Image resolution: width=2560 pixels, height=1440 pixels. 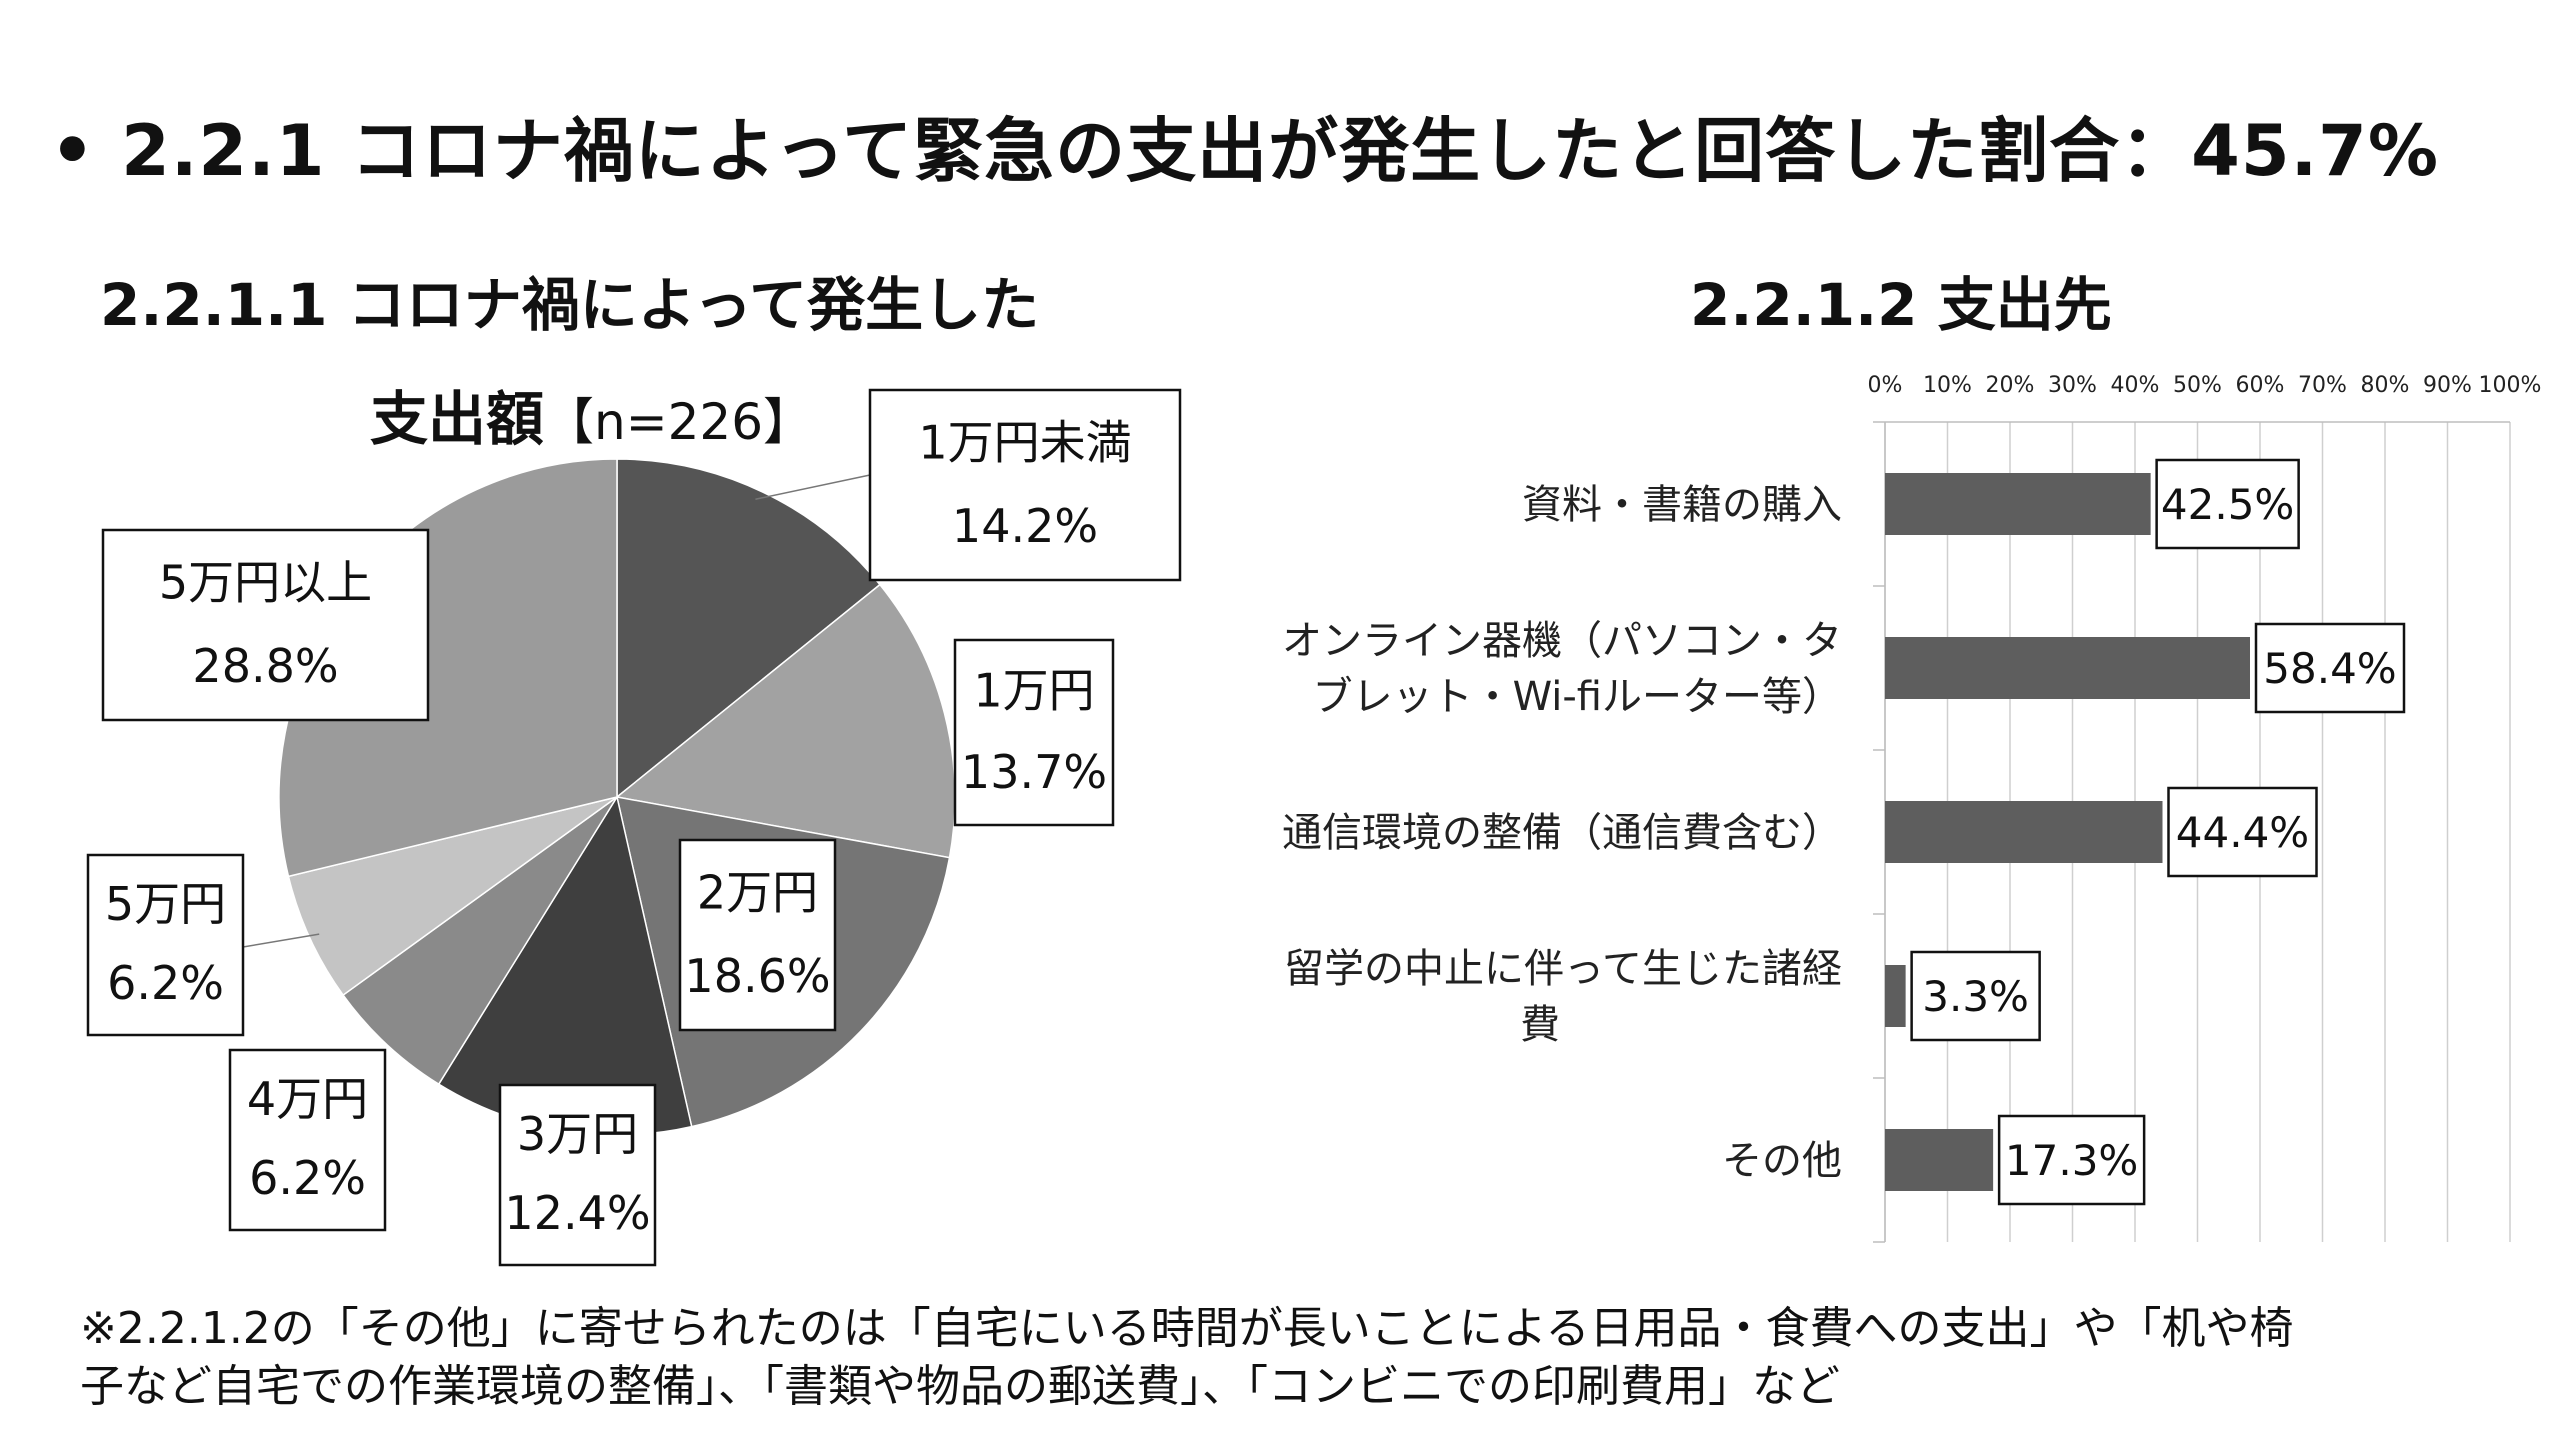 I want to click on page-title: • 2.2.1 コロナ禍によって緊急の支出が発生したと回答した割合：45.7%, so click(x=1245, y=151).